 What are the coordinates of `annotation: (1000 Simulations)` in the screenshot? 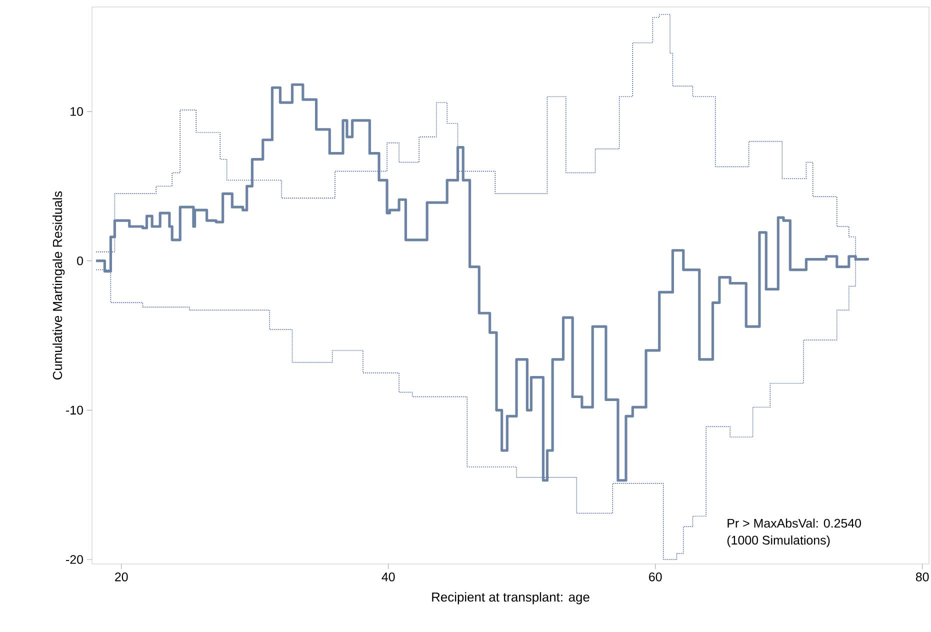 It's located at (778, 541).